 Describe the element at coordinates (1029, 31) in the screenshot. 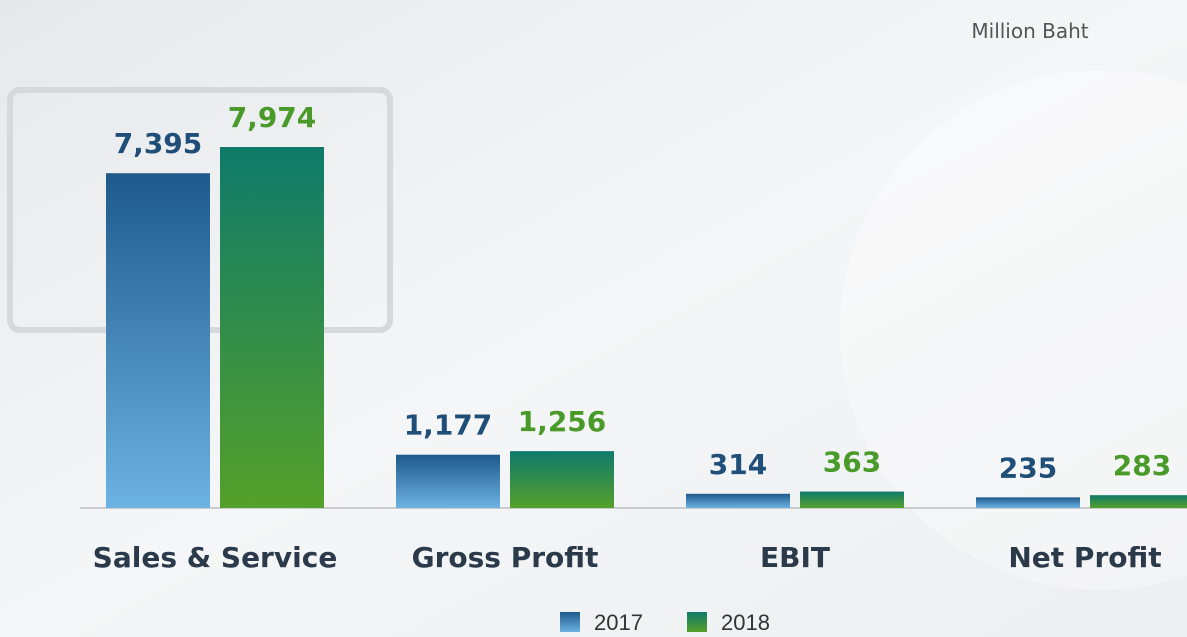

I see `unit-annotation: Million Baht` at that location.